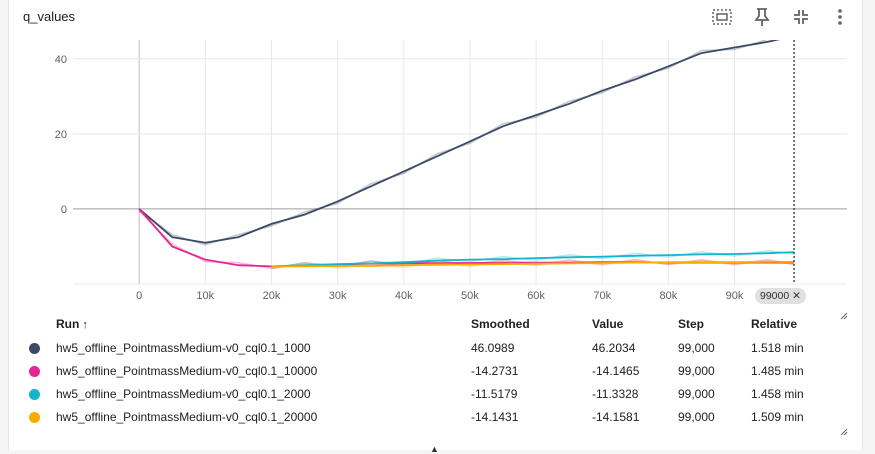 This screenshot has width=875, height=454. What do you see at coordinates (85, 325) in the screenshot?
I see `sort-arrow-icon: ↑` at bounding box center [85, 325].